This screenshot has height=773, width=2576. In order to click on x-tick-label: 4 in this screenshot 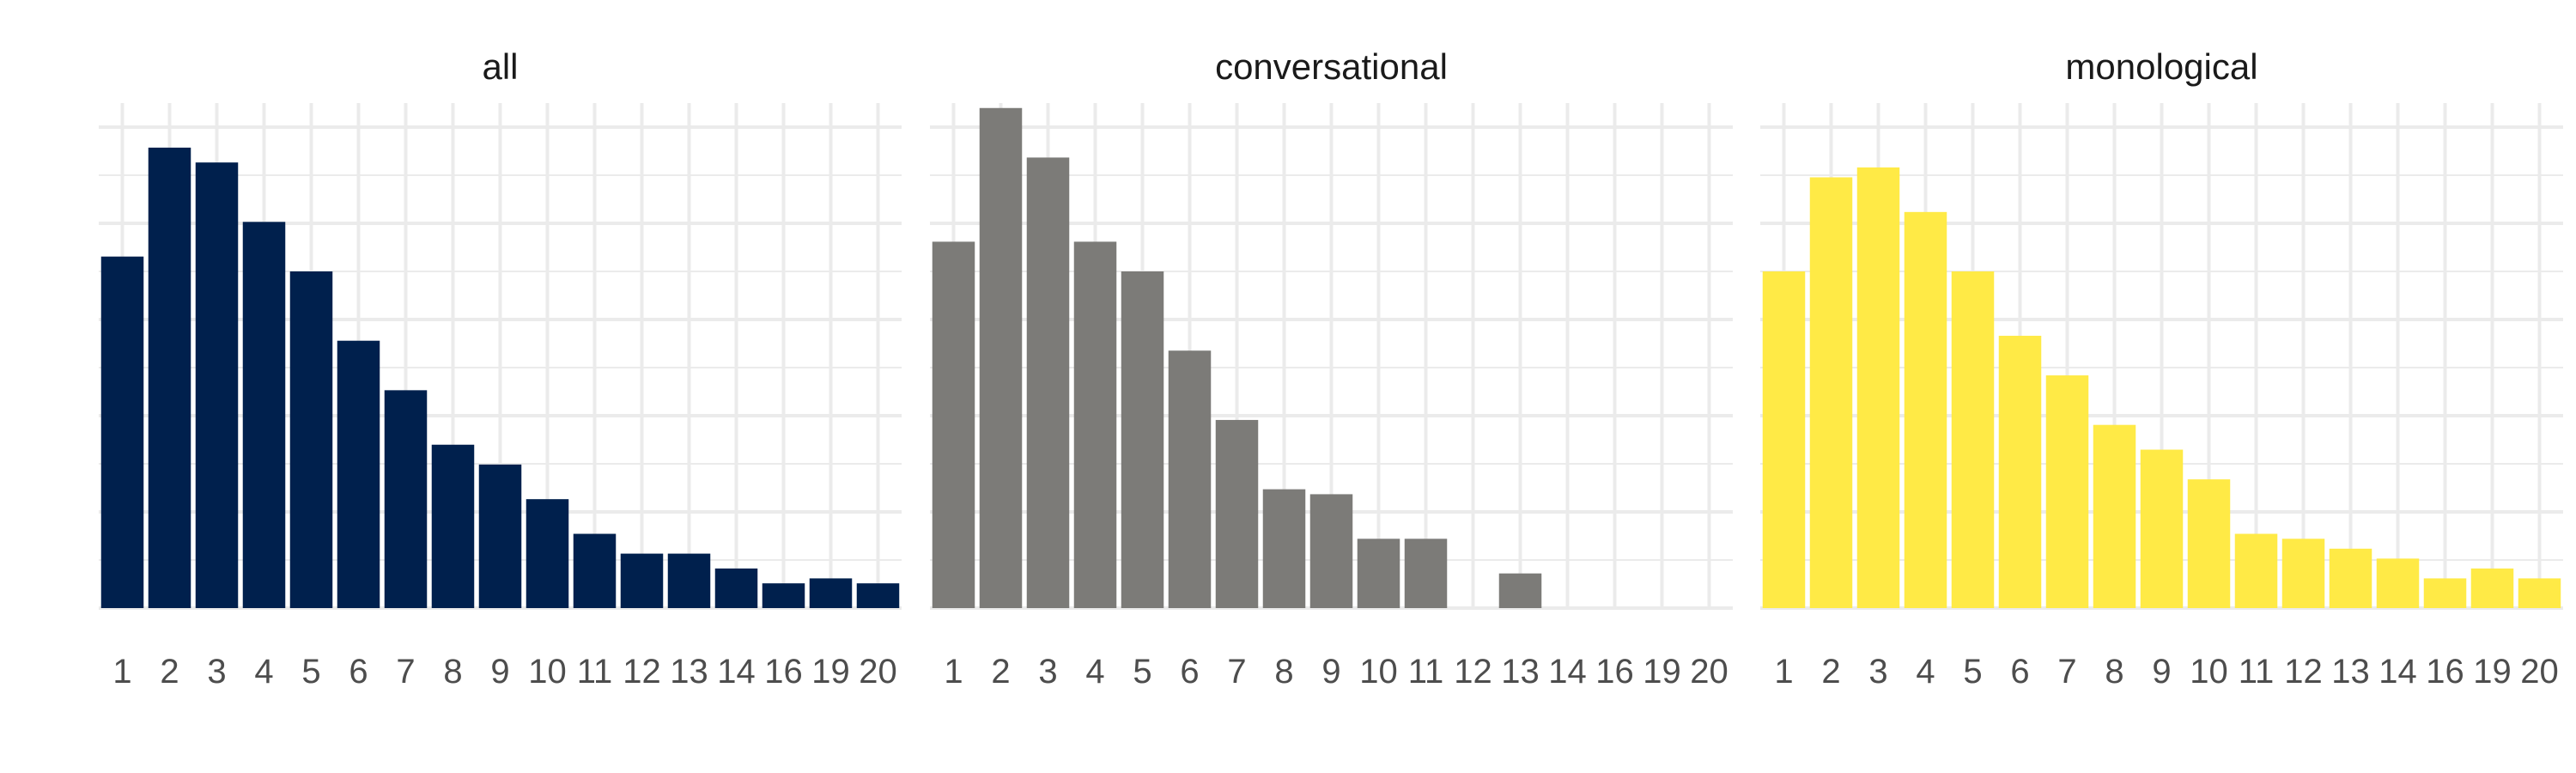, I will do `click(1925, 672)`.